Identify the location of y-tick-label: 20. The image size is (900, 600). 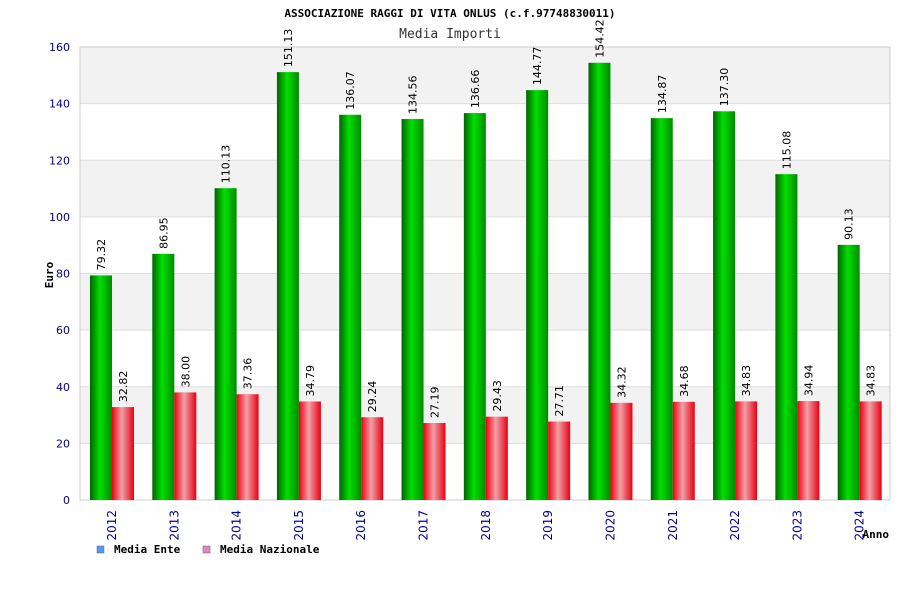
(63, 443).